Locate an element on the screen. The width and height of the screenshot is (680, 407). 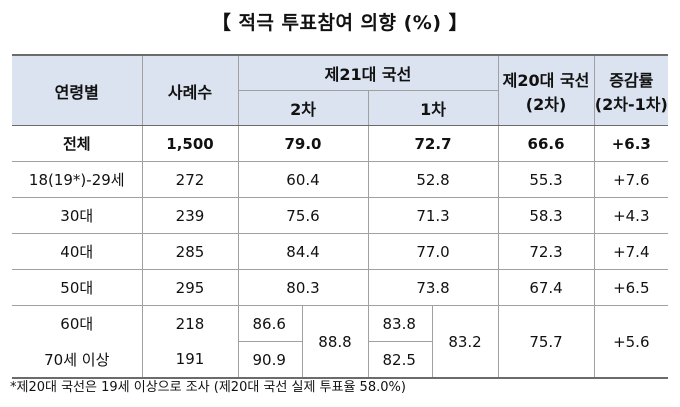
row-sample: 285 is located at coordinates (190, 251).